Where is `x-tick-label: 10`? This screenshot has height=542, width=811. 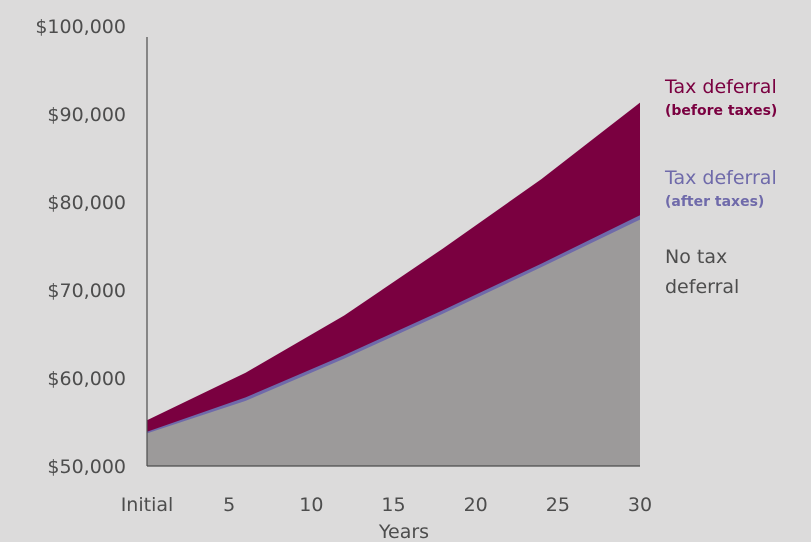 x-tick-label: 10 is located at coordinates (311, 505).